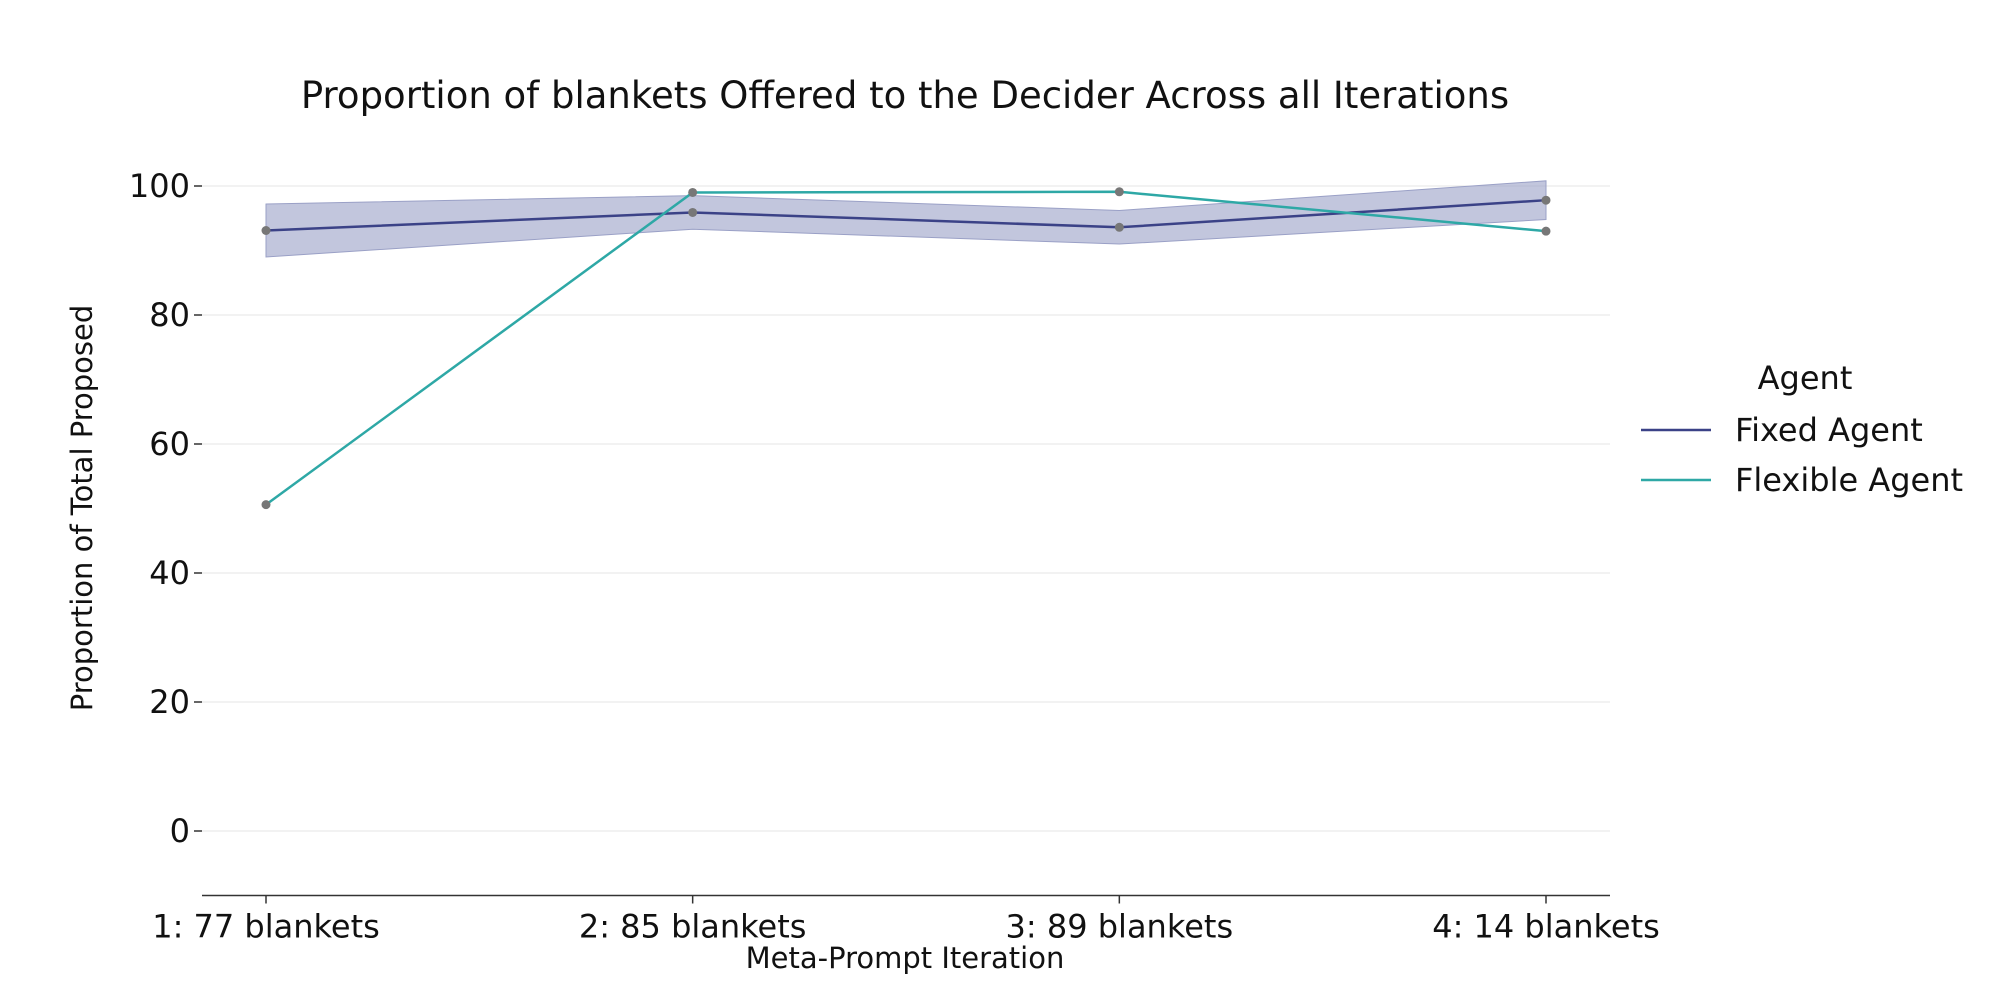 Image resolution: width=2000 pixels, height=1000 pixels. I want to click on y-tick-label: 100, so click(159, 186).